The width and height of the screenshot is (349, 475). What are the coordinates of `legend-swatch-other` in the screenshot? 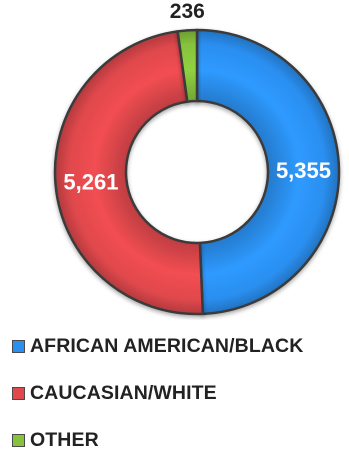 It's located at (18, 440).